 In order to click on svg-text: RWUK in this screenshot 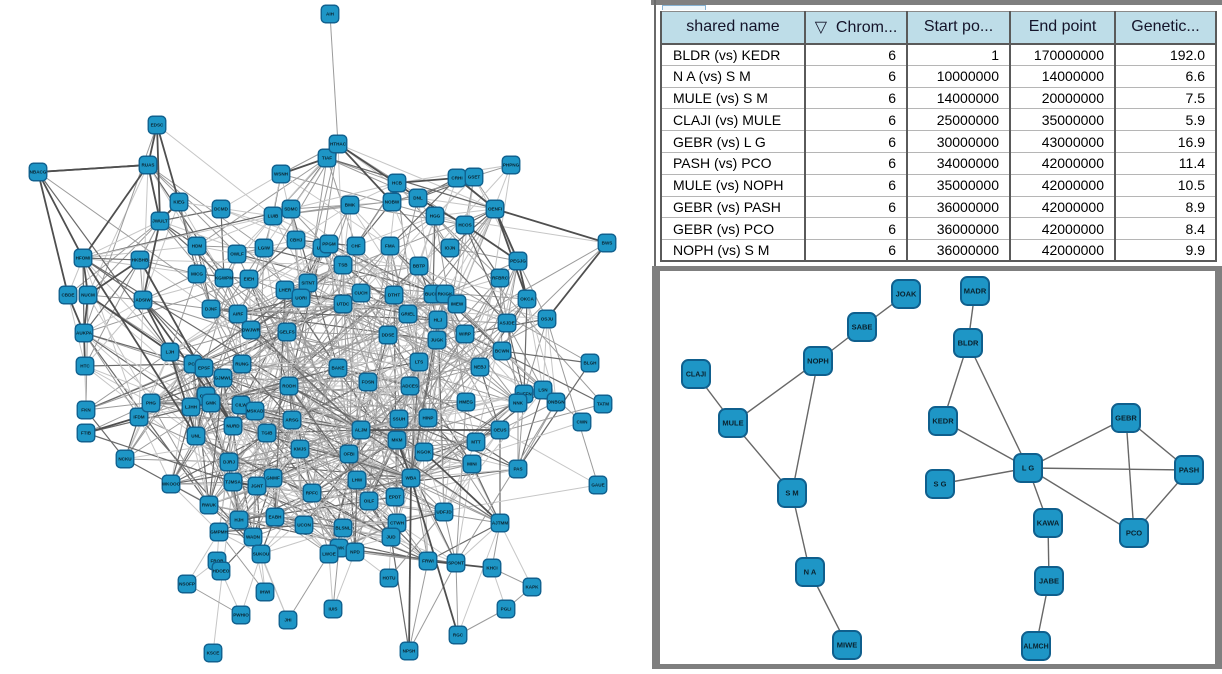, I will do `click(209, 505)`.